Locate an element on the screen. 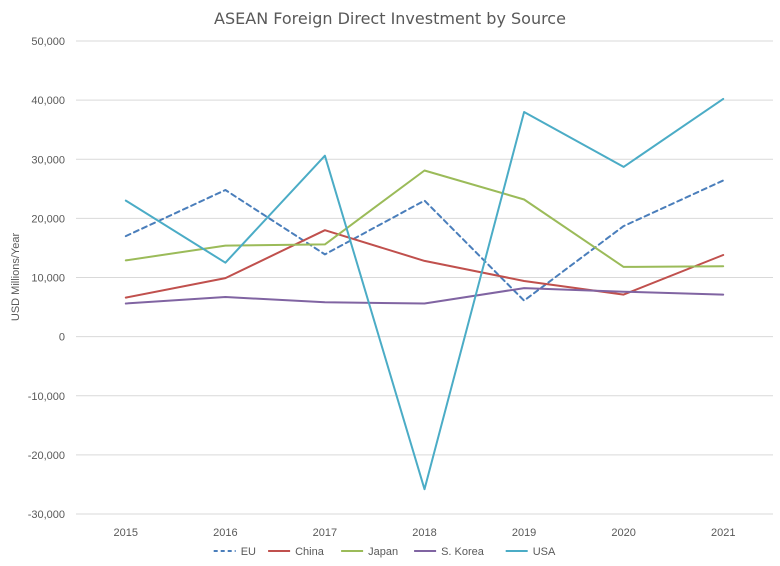 This screenshot has height=566, width=780. series-line-s-korea is located at coordinates (424, 296).